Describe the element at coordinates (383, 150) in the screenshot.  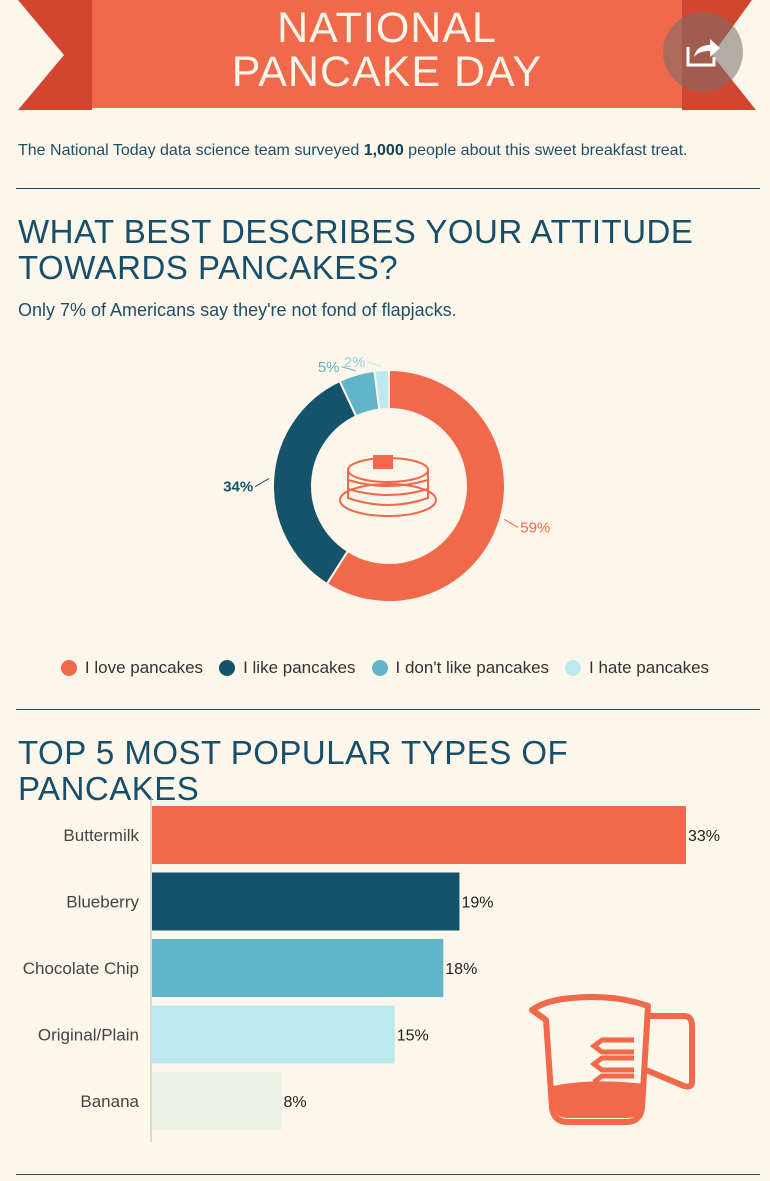
I see `survey-count: 1,000` at that location.